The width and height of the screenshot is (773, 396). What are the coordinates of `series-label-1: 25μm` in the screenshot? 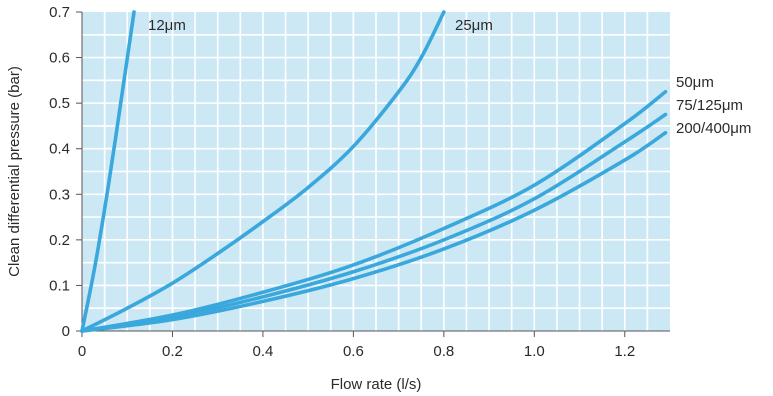 It's located at (474, 25).